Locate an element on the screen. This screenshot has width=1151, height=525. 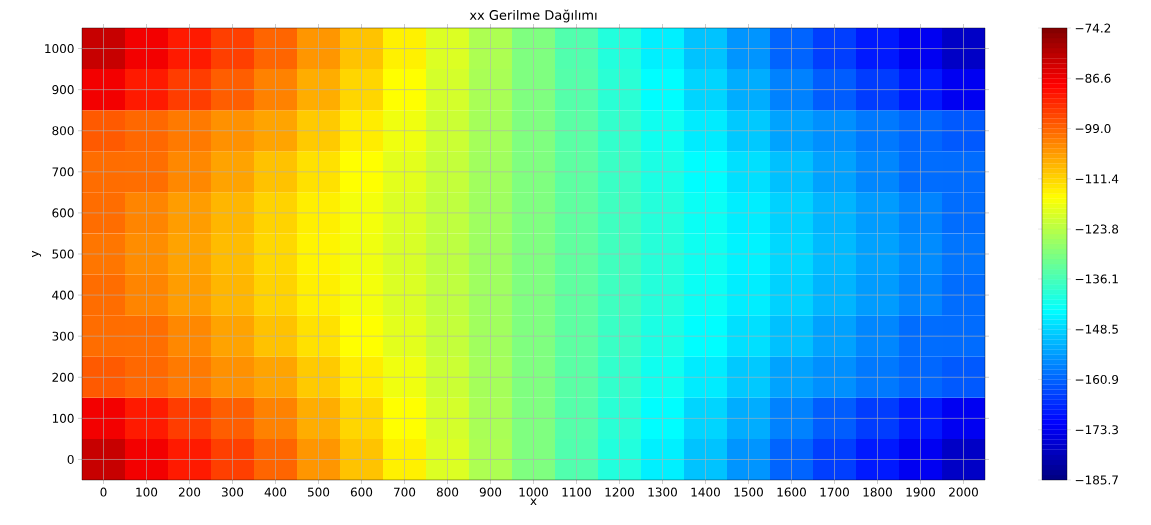
color-bar-label: −86.6 is located at coordinates (1093, 78).